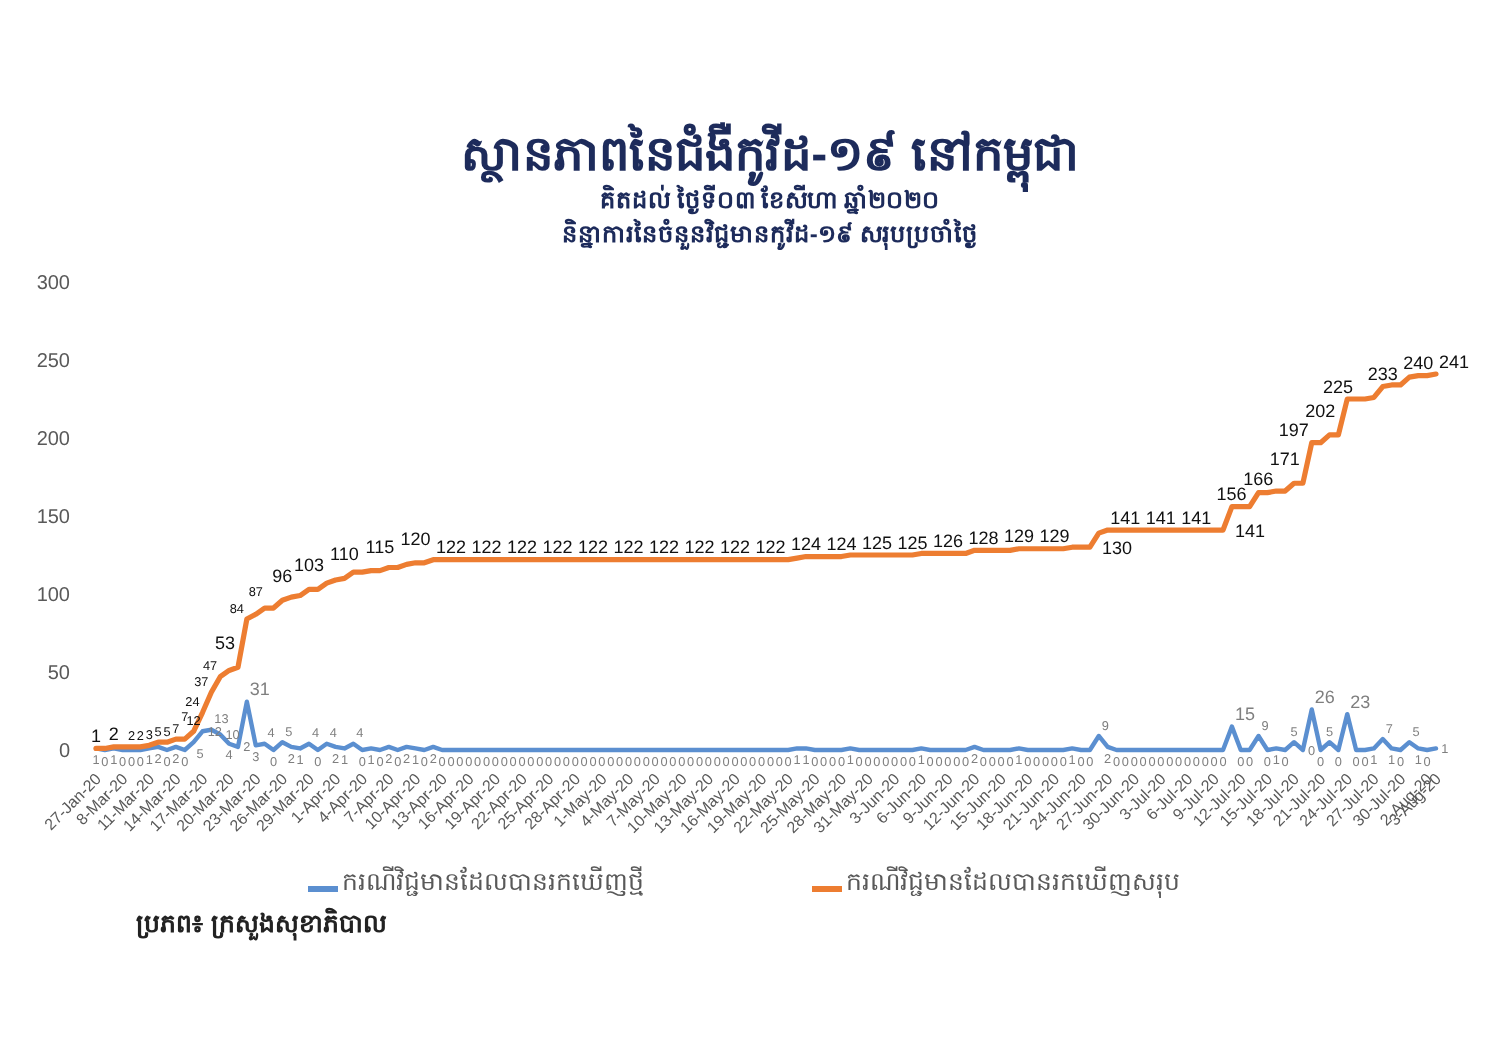 The image size is (1500, 1058). What do you see at coordinates (1454, 361) in the screenshot?
I see `label-s1: 241` at bounding box center [1454, 361].